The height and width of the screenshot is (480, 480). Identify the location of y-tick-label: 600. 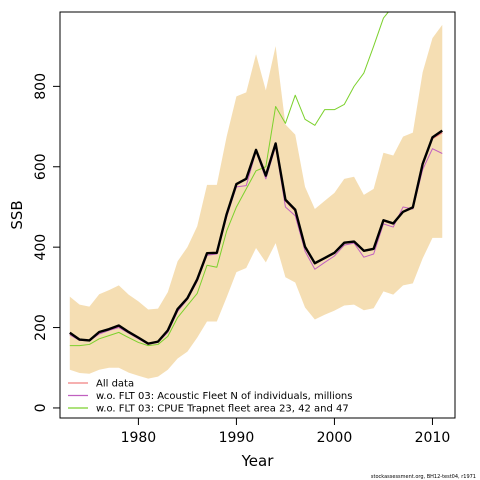
(41, 166).